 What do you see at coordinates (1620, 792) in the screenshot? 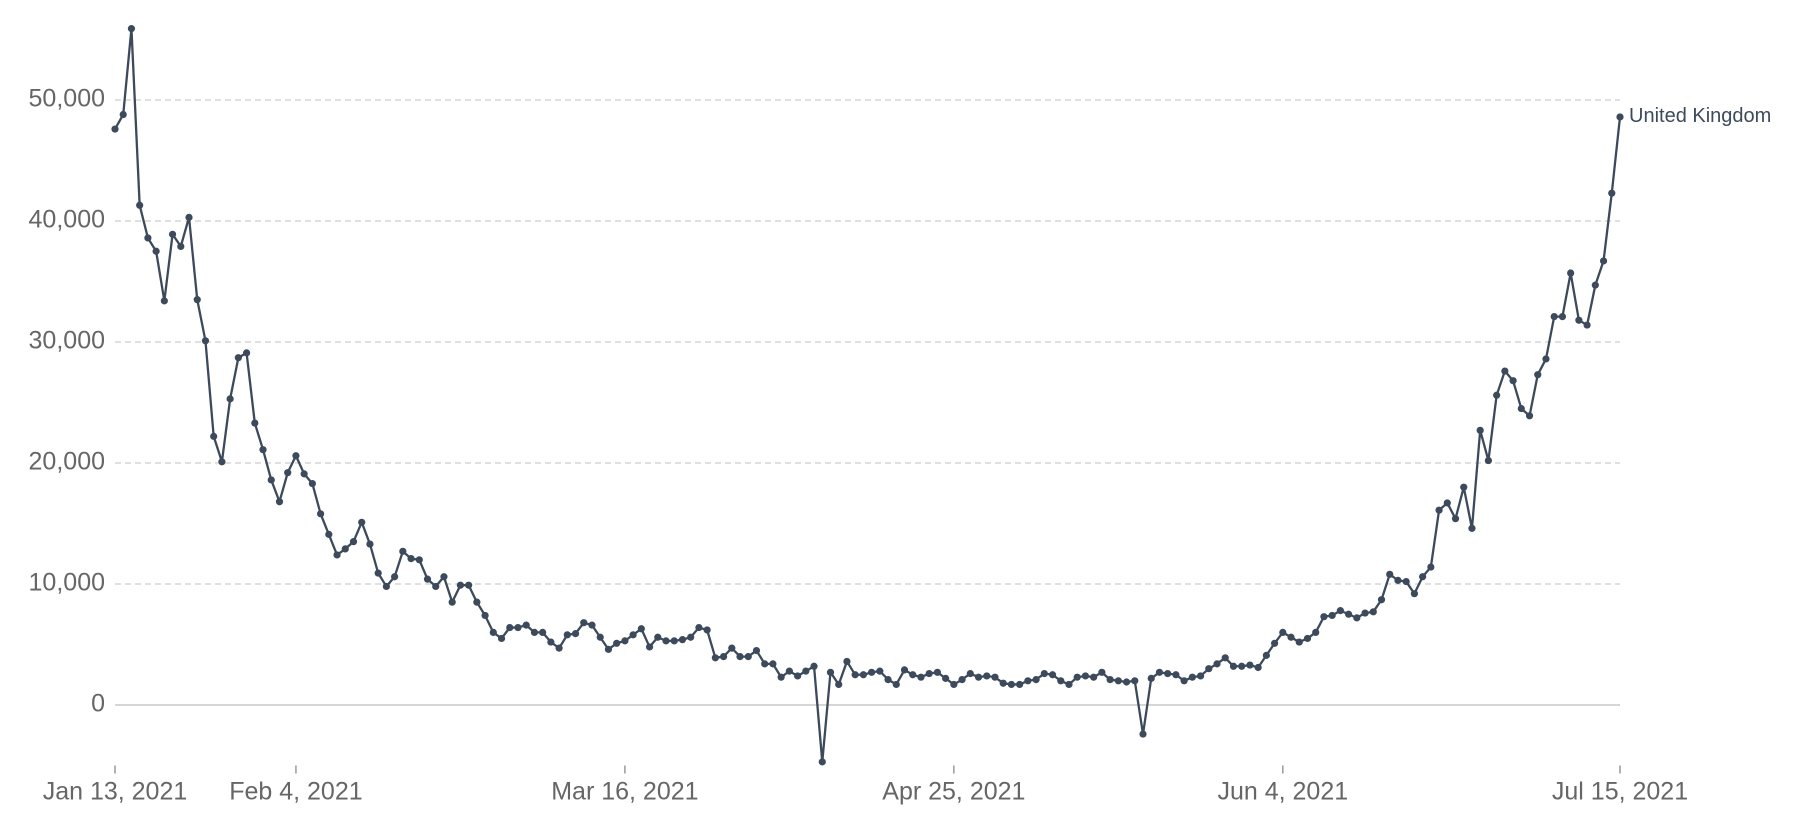
I see `x-tick-label: Jul 15, 2021` at bounding box center [1620, 792].